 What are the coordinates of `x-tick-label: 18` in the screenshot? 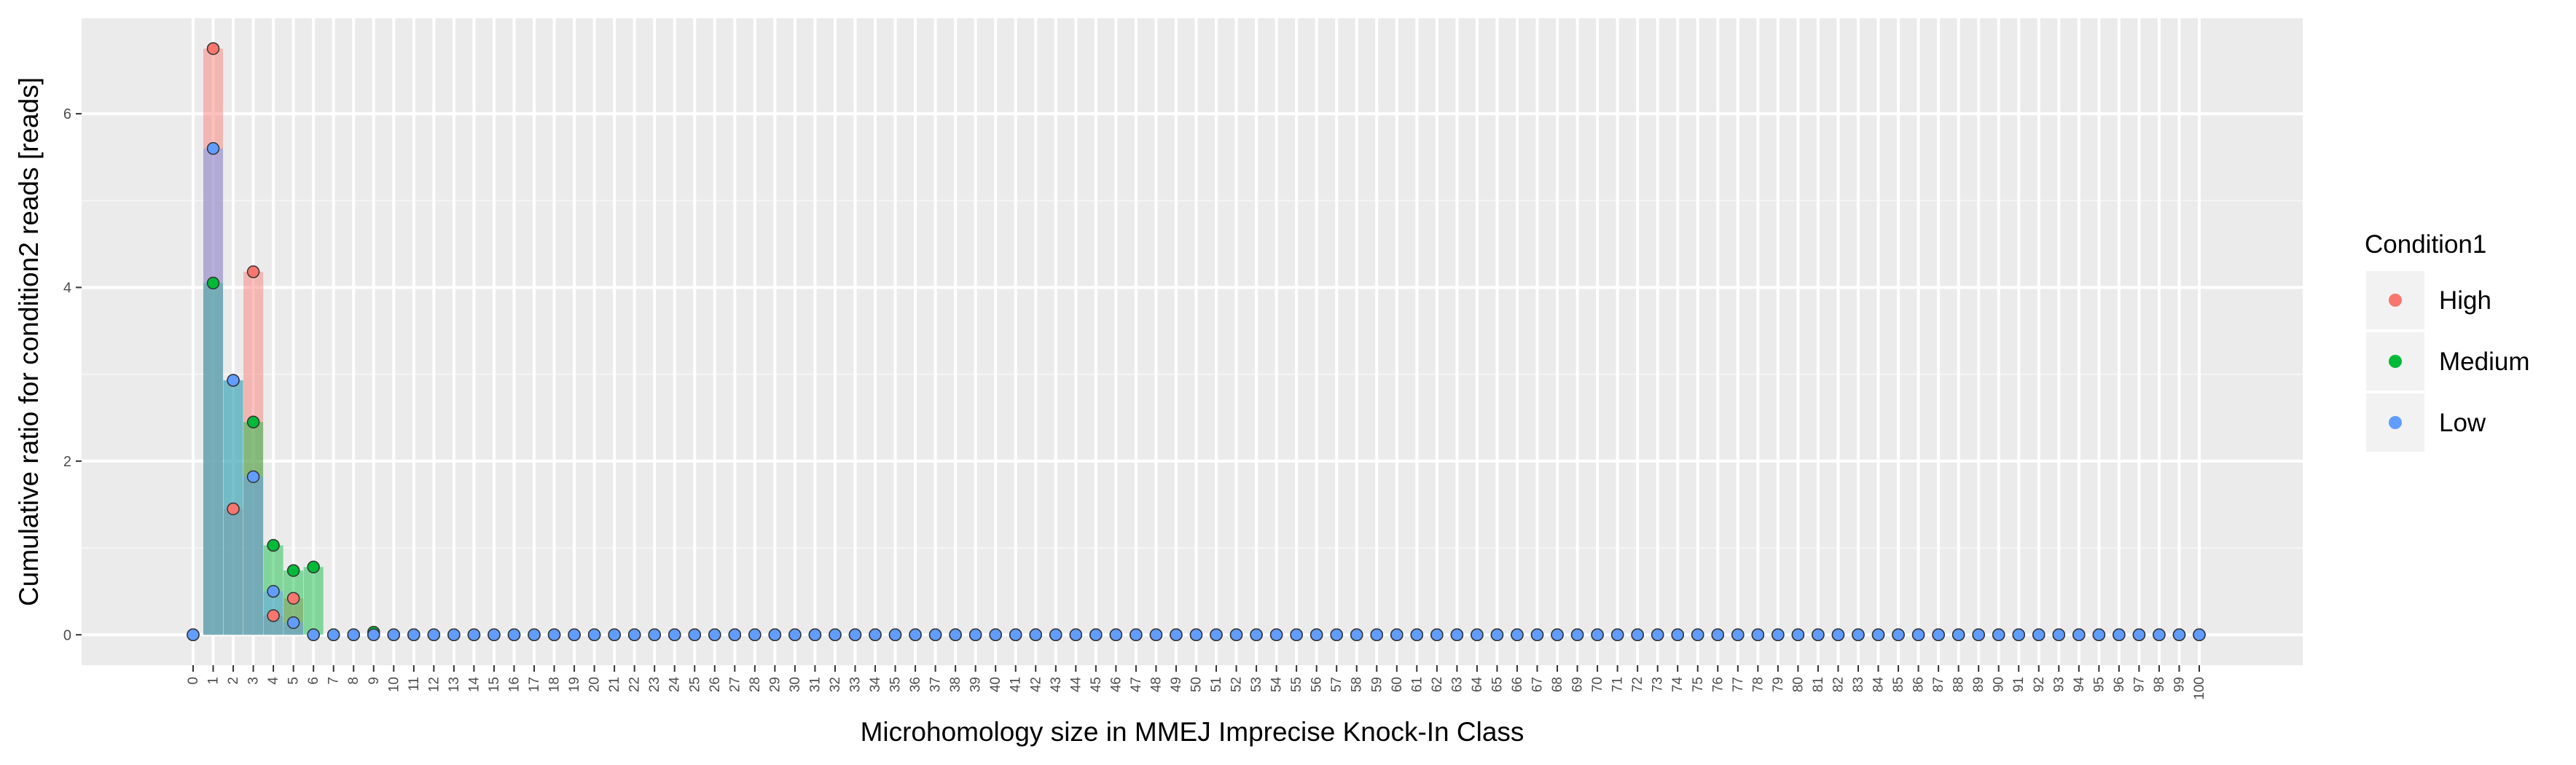 It's located at (555, 684).